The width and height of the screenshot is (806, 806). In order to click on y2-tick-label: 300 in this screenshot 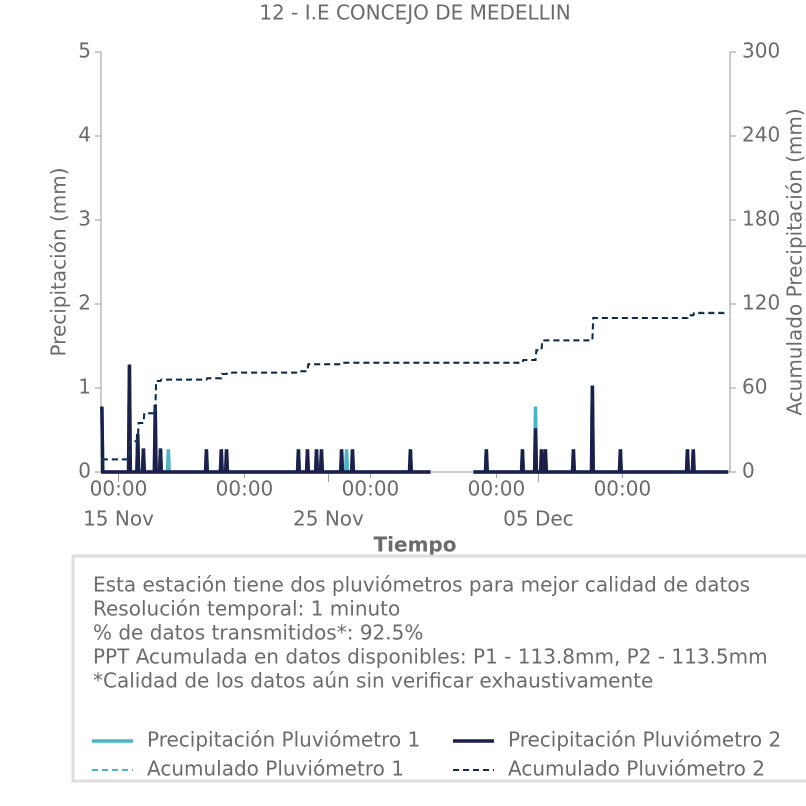, I will do `click(761, 51)`.